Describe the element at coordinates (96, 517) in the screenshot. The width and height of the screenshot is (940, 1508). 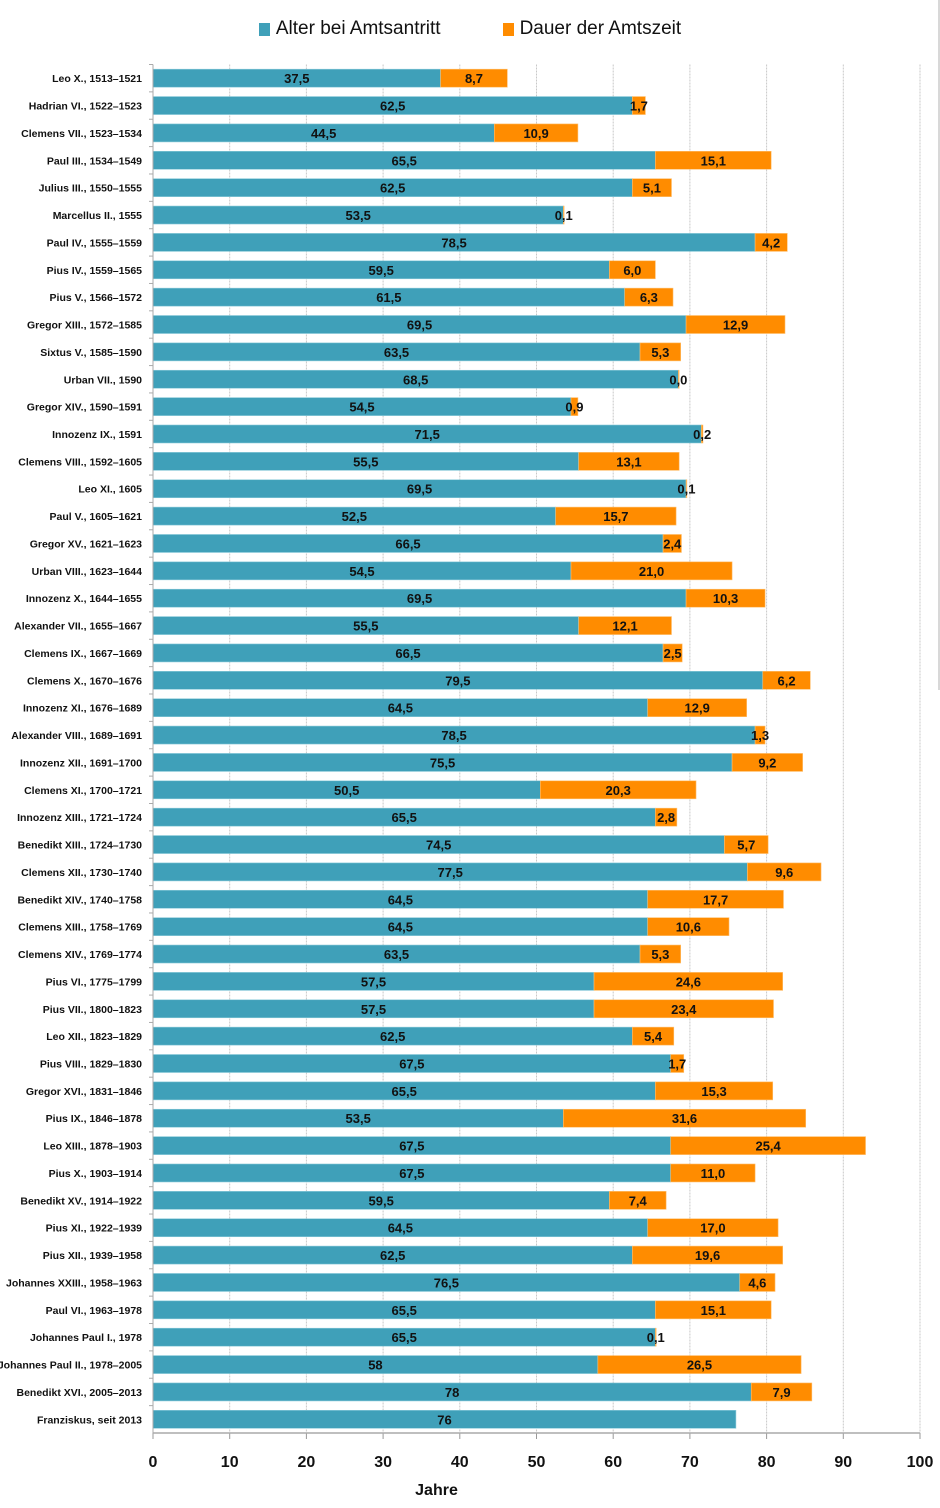
I see `category-label: Paul V., 1605–1621` at that location.